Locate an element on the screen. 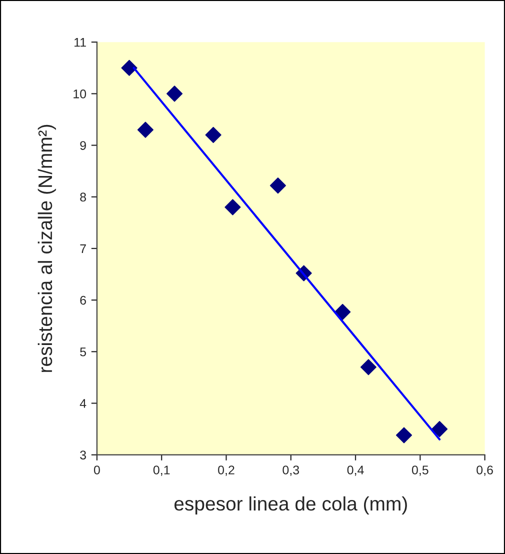 This screenshot has width=505, height=554. y-tick-label: 8 is located at coordinates (83, 197).